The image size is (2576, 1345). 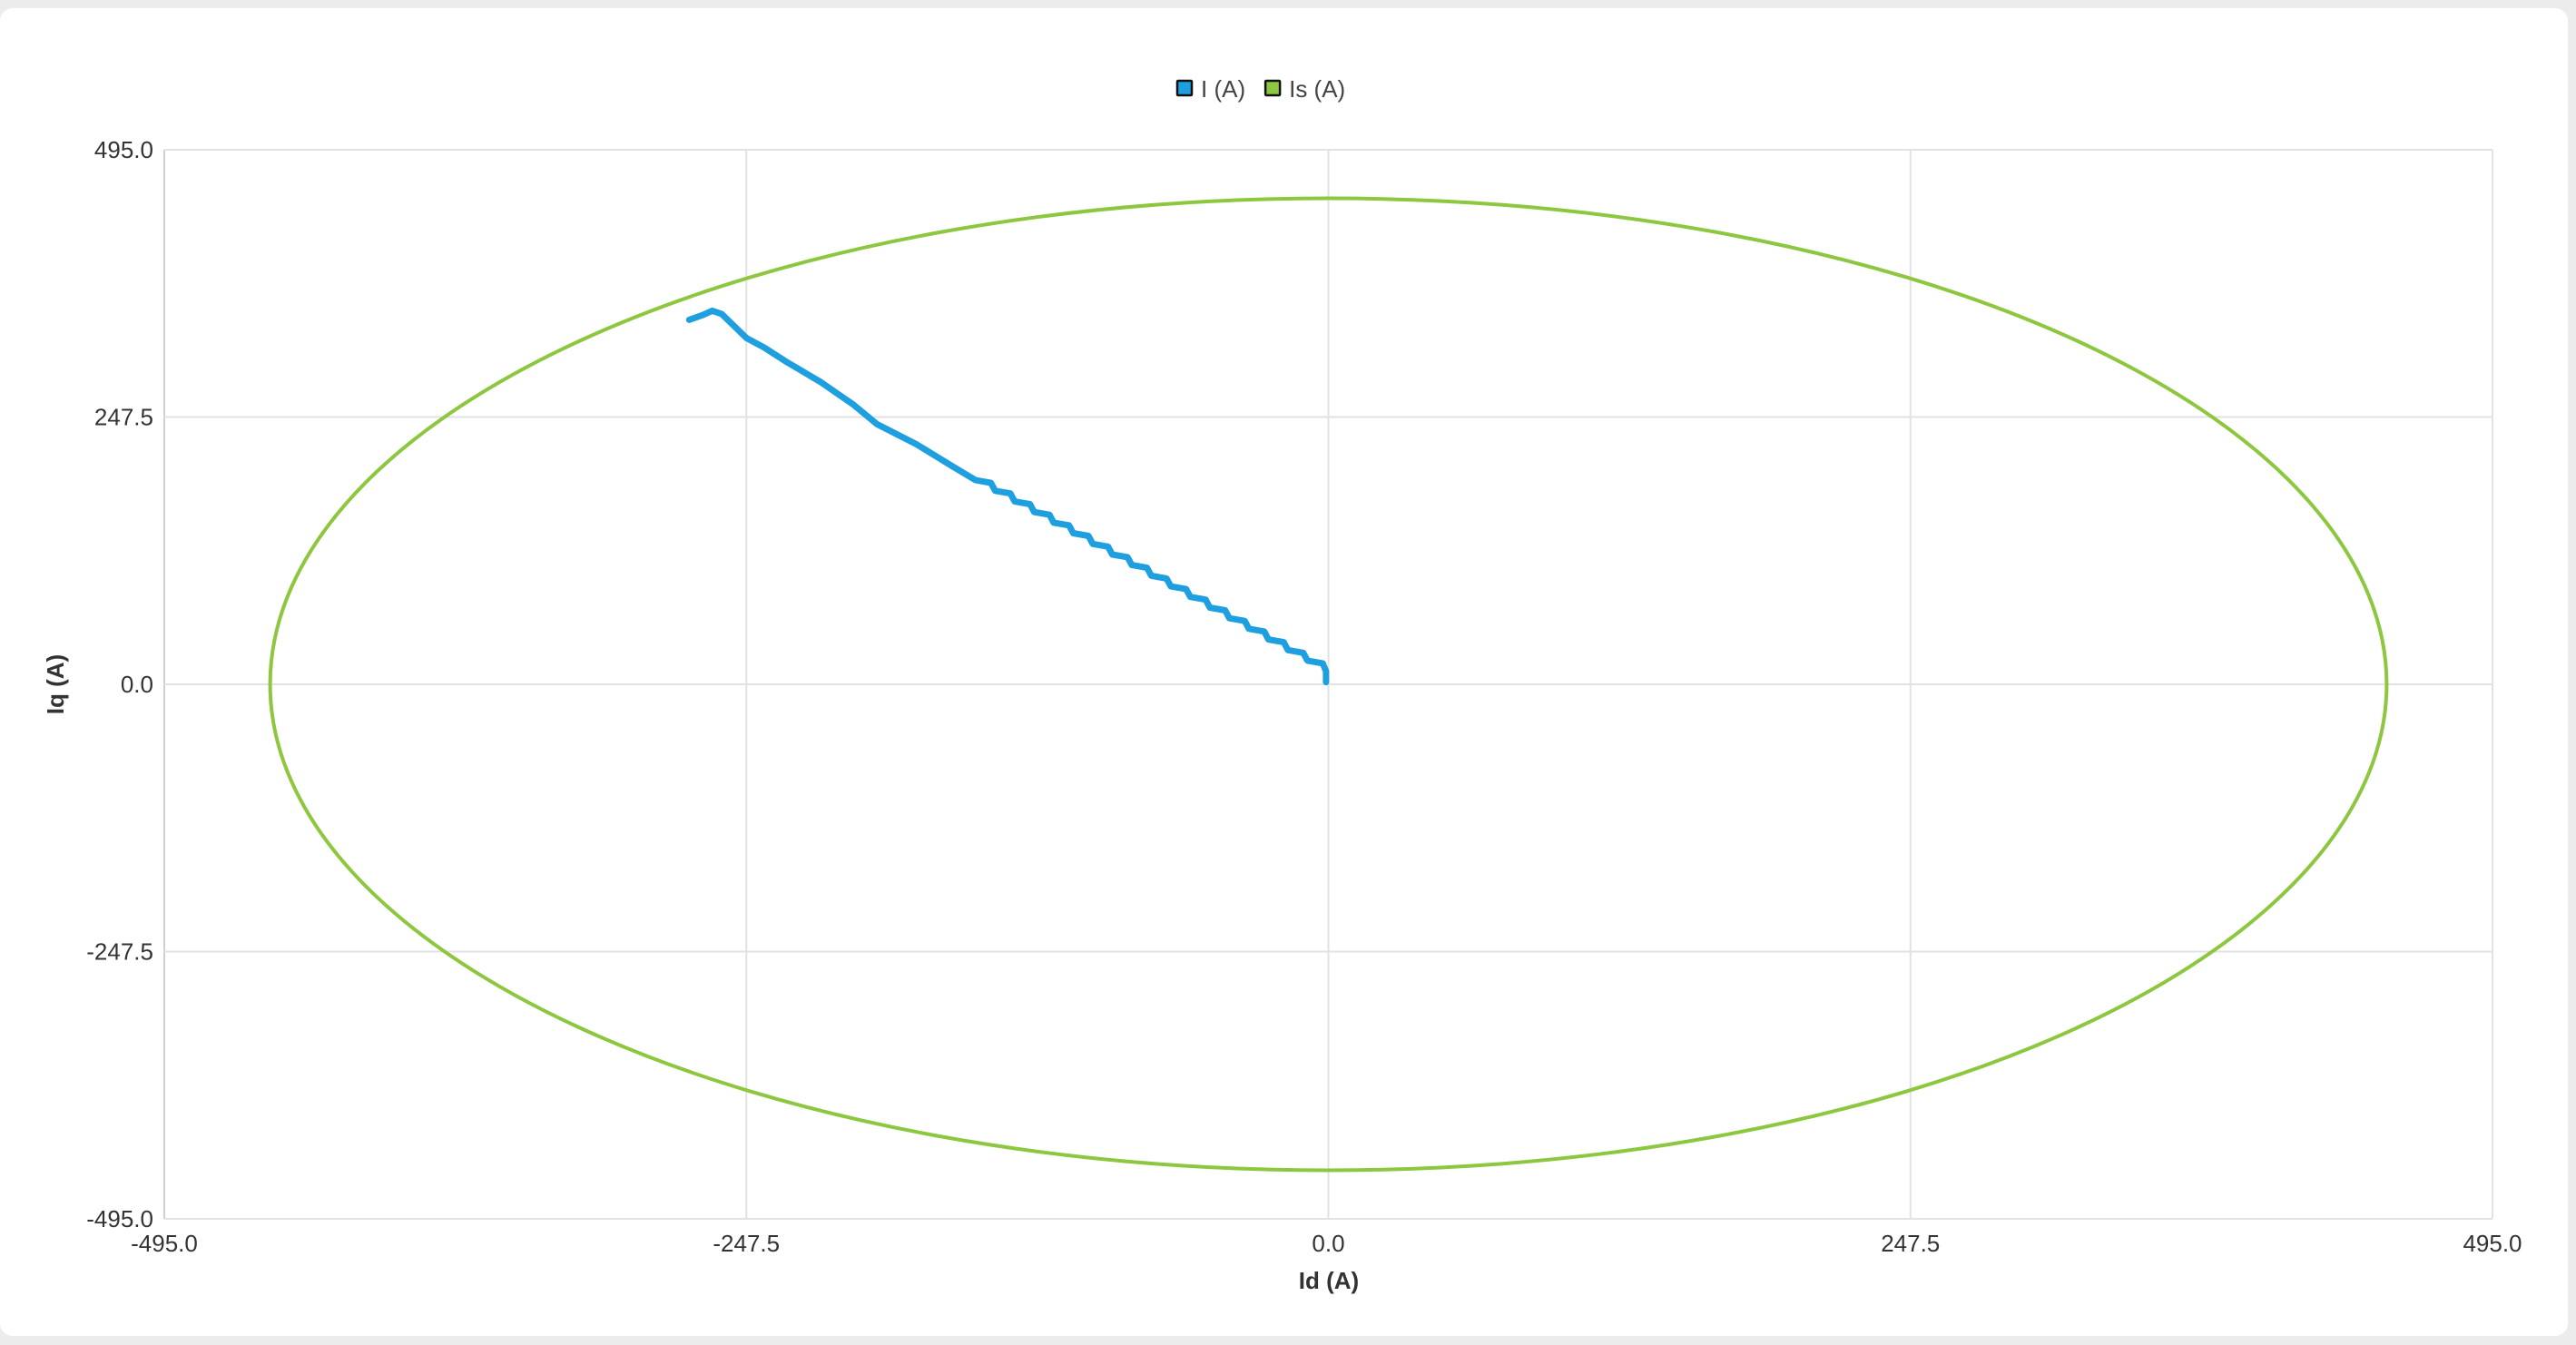 What do you see at coordinates (123, 149) in the screenshot?
I see `y-tick-label: 495.0` at bounding box center [123, 149].